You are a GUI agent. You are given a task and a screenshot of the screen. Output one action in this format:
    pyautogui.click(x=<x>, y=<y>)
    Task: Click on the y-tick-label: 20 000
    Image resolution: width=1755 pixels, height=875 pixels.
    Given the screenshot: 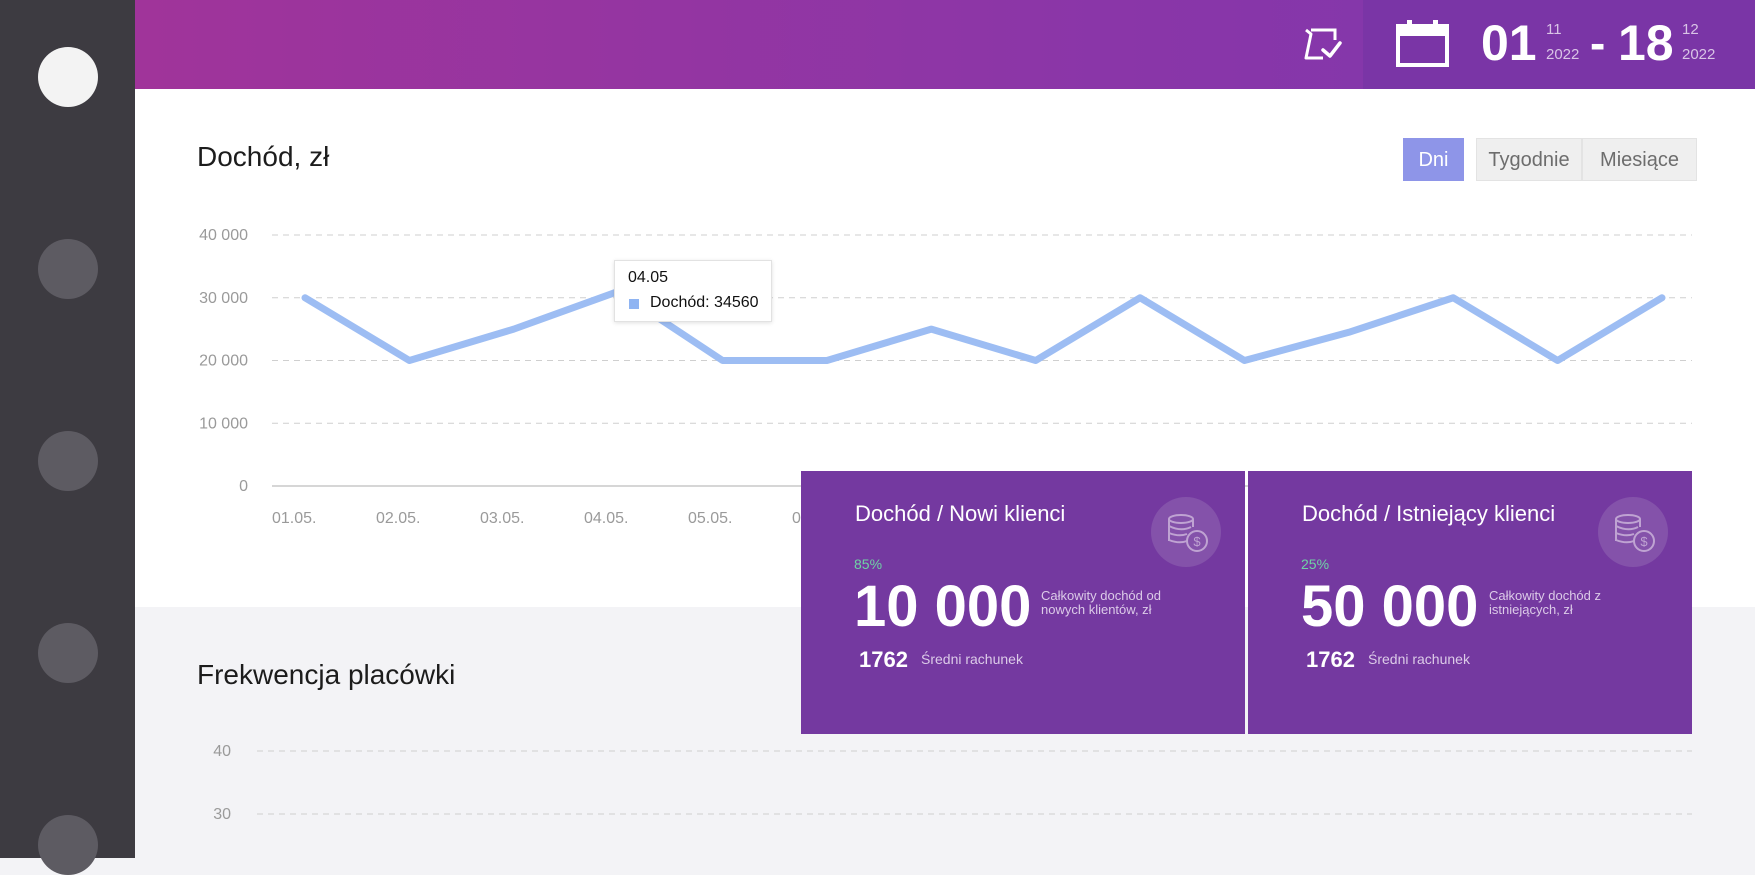 What is the action you would take?
    pyautogui.click(x=223, y=361)
    